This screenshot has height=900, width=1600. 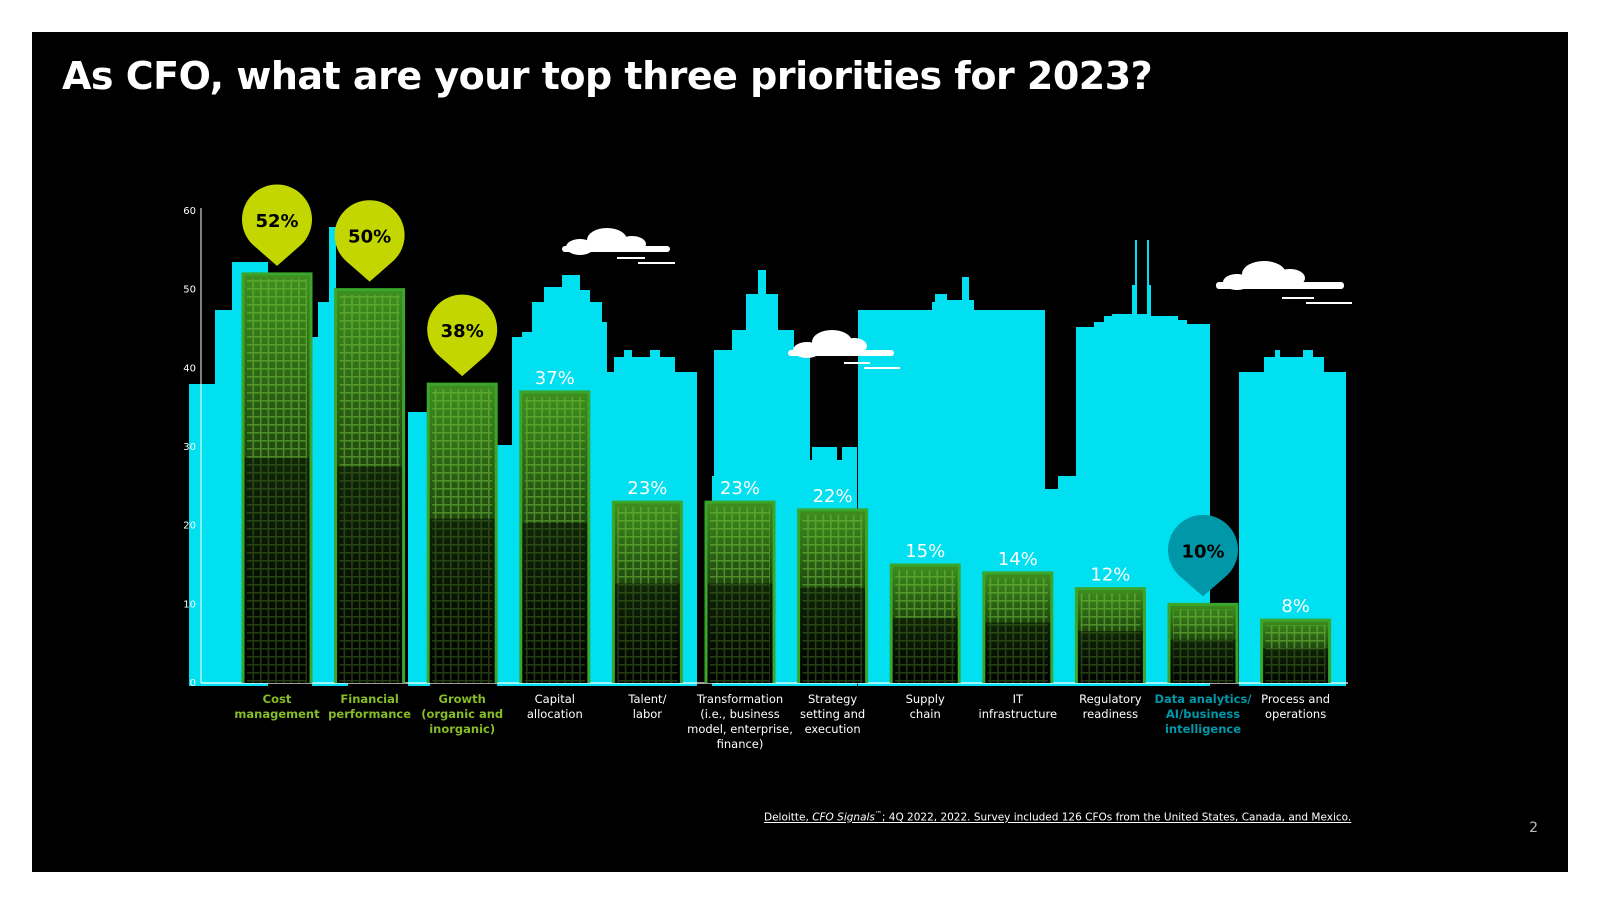 What do you see at coordinates (555, 706) in the screenshot?
I see `category-label: Capital allocation` at bounding box center [555, 706].